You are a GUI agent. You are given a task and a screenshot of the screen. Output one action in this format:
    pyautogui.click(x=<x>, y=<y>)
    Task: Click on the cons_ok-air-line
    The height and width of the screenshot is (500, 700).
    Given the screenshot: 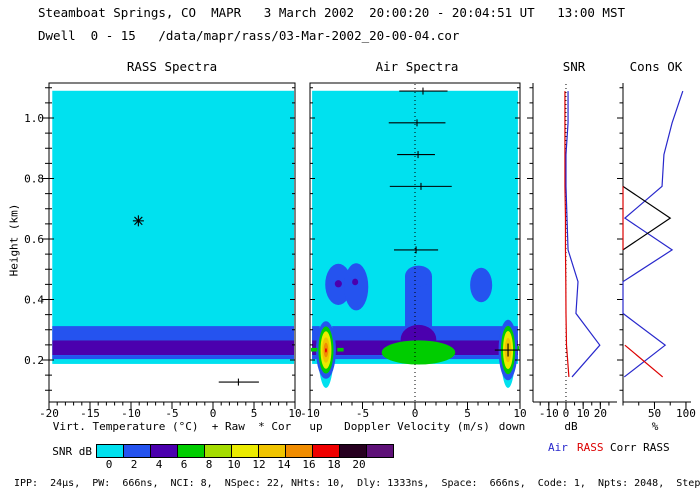 What is the action you would take?
    pyautogui.click(x=653, y=234)
    